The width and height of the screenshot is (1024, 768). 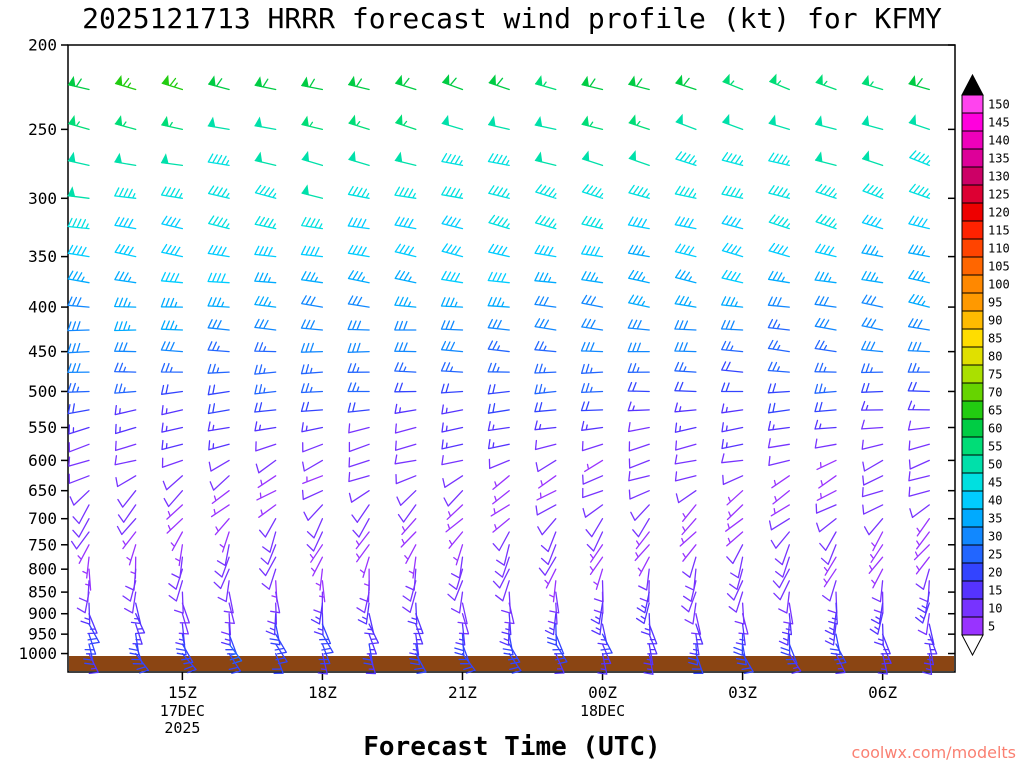 What do you see at coordinates (42, 490) in the screenshot?
I see `y-tick-label: 650` at bounding box center [42, 490].